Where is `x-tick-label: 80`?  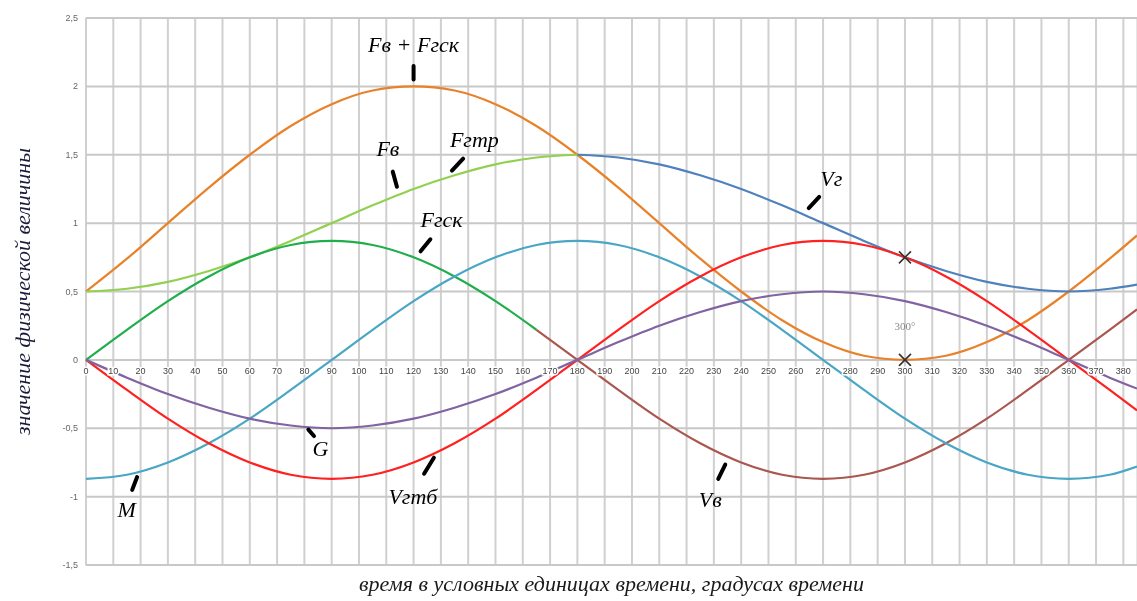
x-tick-label: 80 is located at coordinates (304, 370).